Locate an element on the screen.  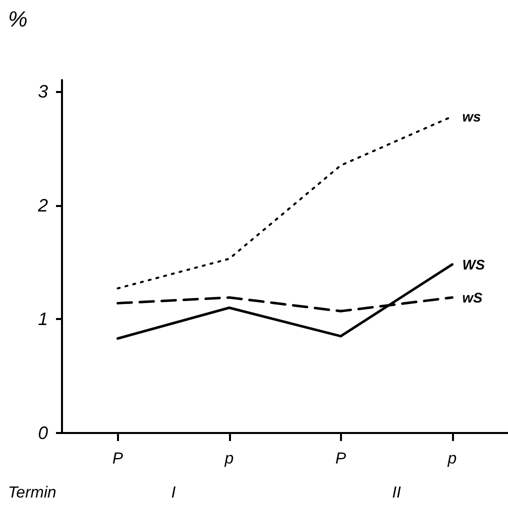
y-tick-label: 3 is located at coordinates (43, 91).